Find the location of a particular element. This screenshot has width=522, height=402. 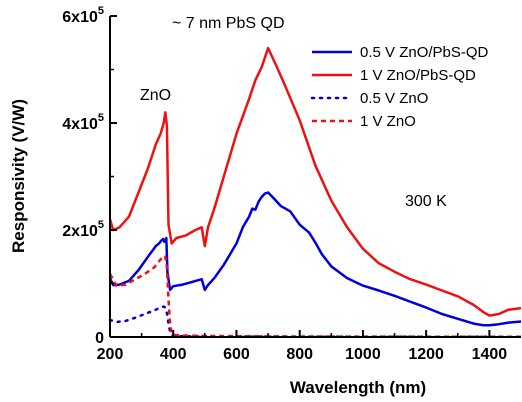

x-tick-label: 1000 is located at coordinates (363, 354).